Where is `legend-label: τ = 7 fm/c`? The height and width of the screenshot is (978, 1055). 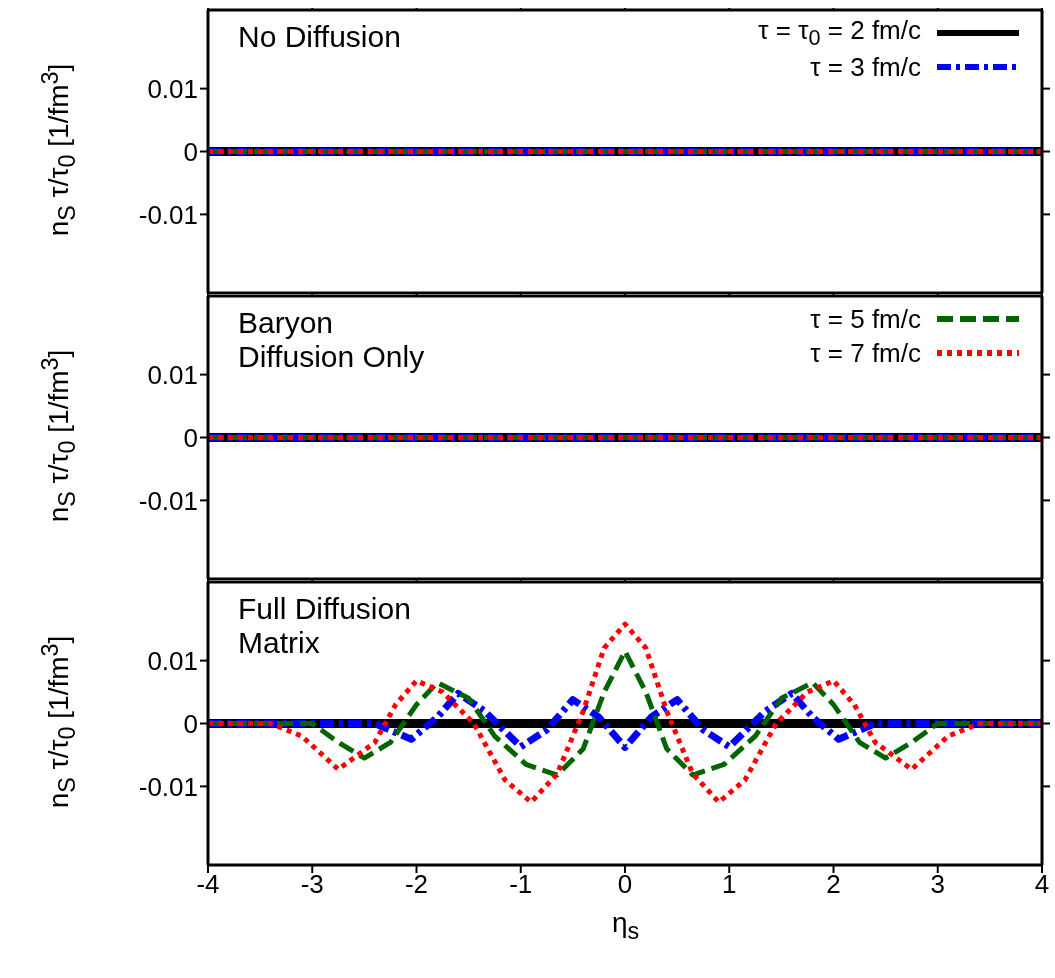 legend-label: τ = 7 fm/c is located at coordinates (865, 353).